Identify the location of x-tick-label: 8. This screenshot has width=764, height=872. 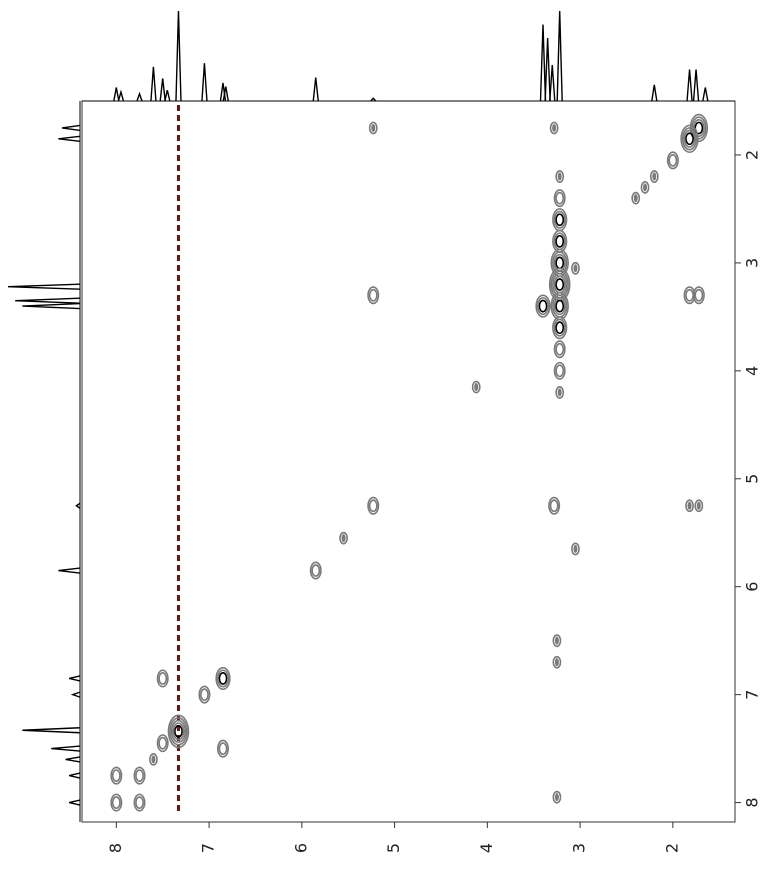
(115, 848).